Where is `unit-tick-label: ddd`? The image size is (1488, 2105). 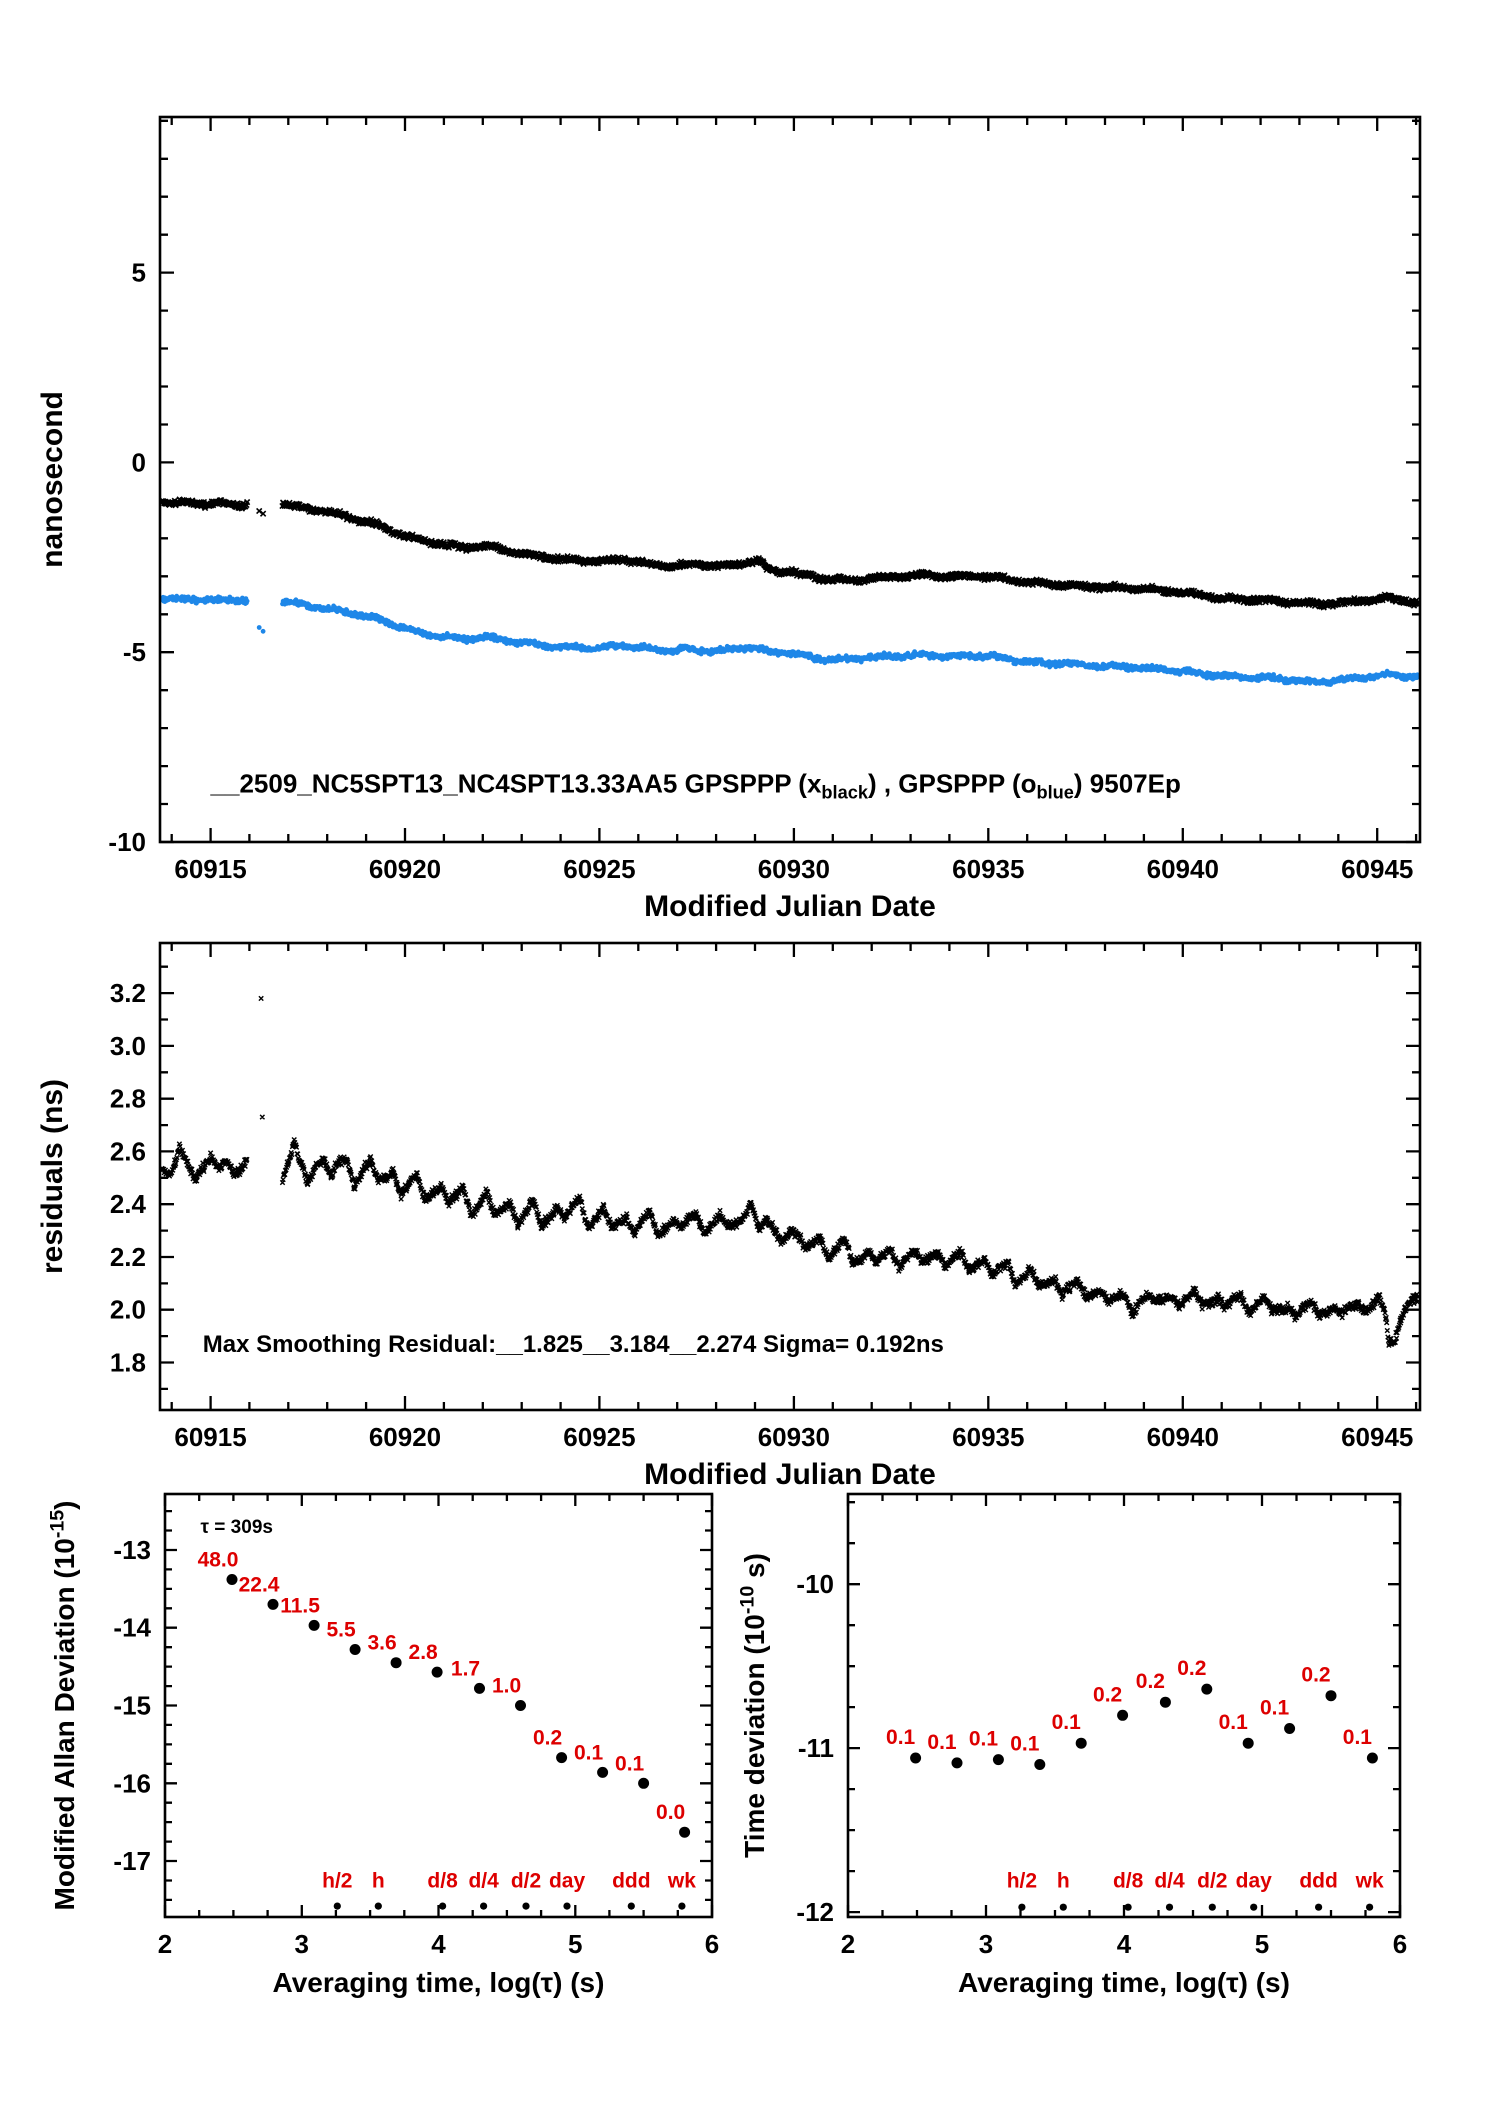
unit-tick-label: ddd is located at coordinates (1318, 1880).